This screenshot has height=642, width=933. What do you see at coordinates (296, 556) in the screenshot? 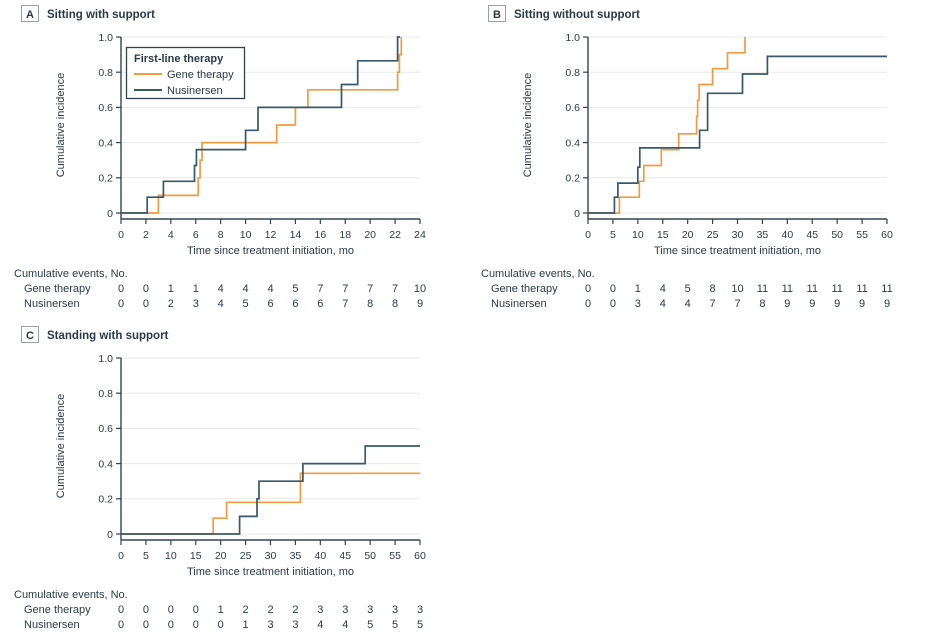
I see `x-tick-label: 35` at bounding box center [296, 556].